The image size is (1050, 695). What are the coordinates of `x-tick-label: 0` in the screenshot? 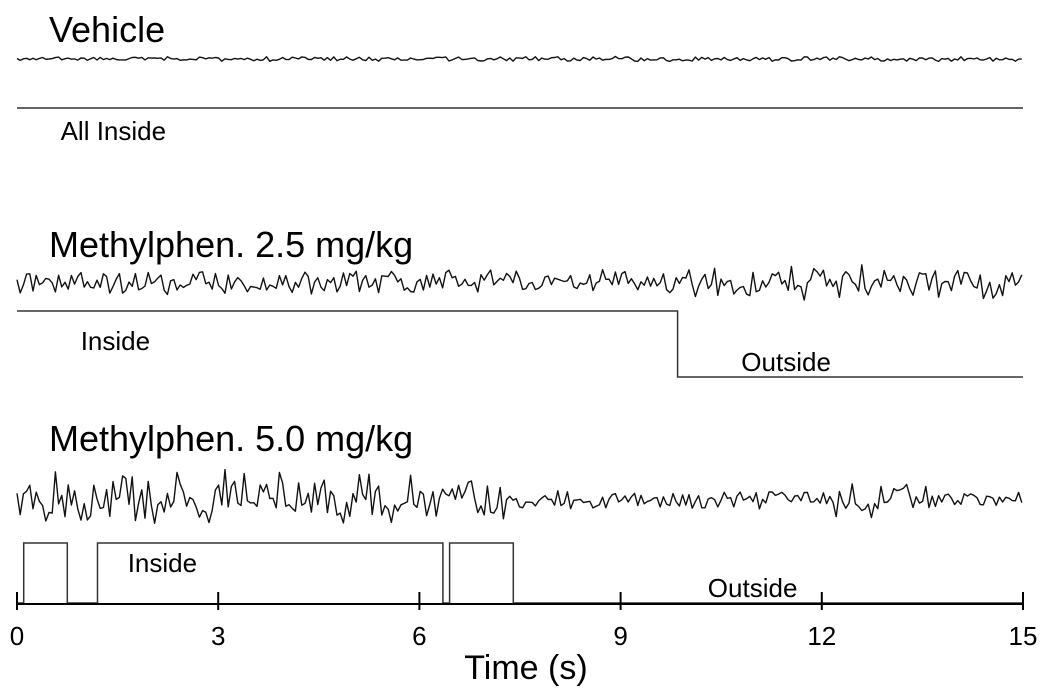 It's located at (17, 636).